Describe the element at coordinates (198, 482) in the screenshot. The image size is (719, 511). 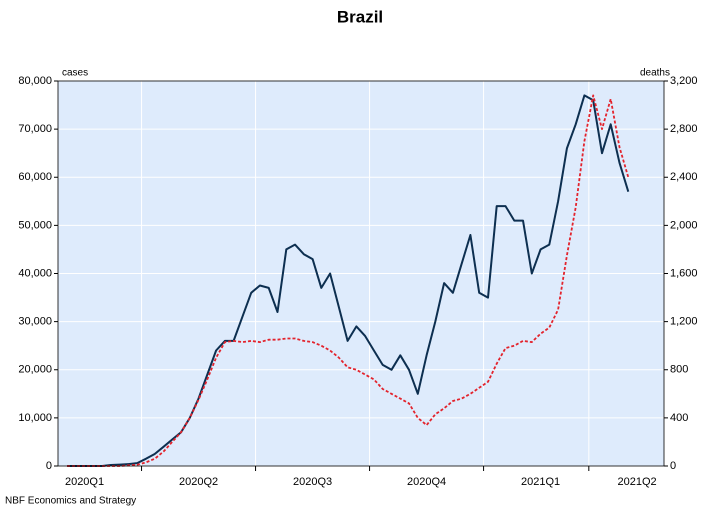
I see `x-tick-label: 2020Q2` at that location.